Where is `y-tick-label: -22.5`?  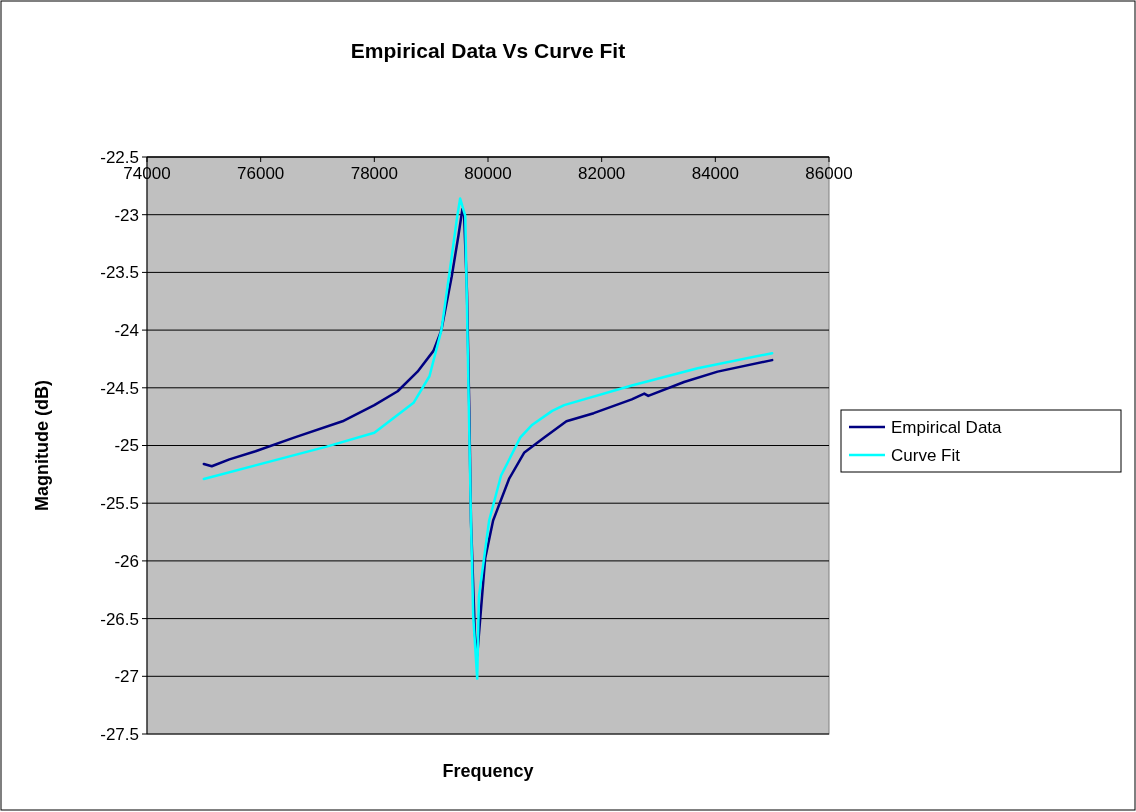 y-tick-label: -22.5 is located at coordinates (119, 157).